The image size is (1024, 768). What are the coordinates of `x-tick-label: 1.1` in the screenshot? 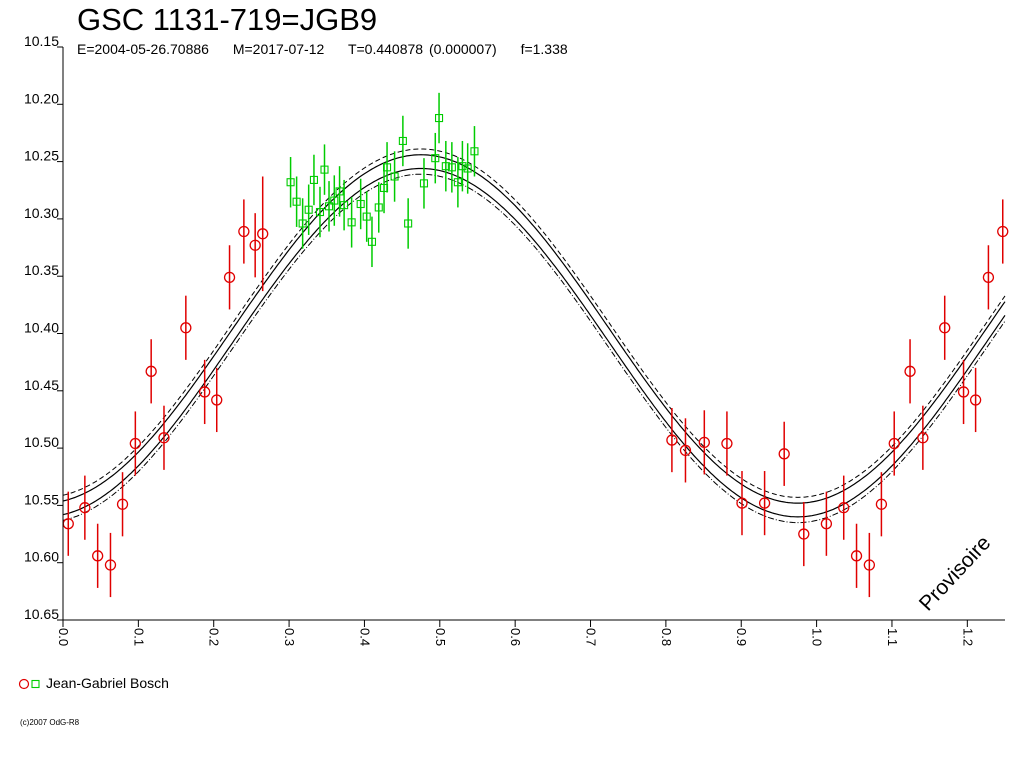 It's located at (892, 637).